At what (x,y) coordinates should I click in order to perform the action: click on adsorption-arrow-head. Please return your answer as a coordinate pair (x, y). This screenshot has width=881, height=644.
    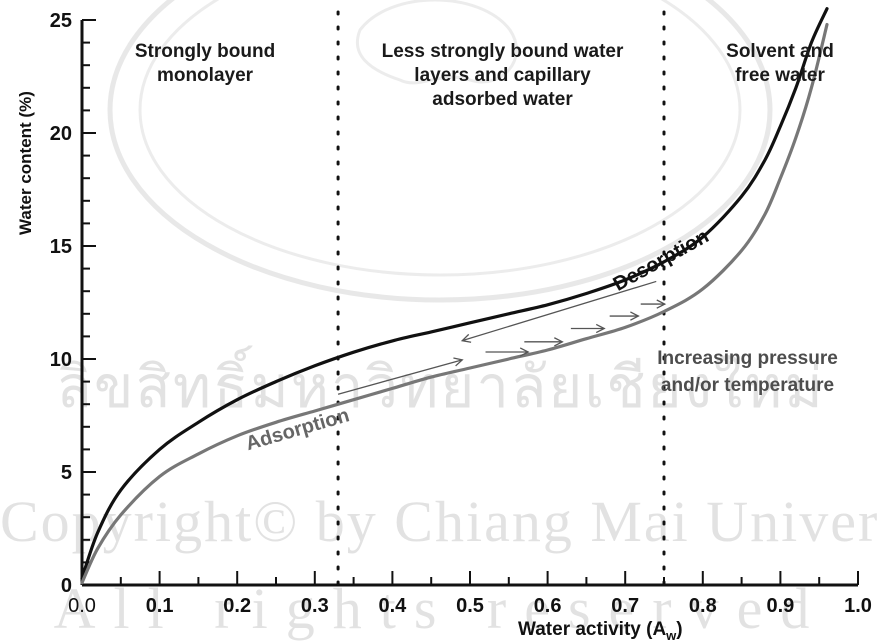
    Looking at the image, I should click on (458, 362).